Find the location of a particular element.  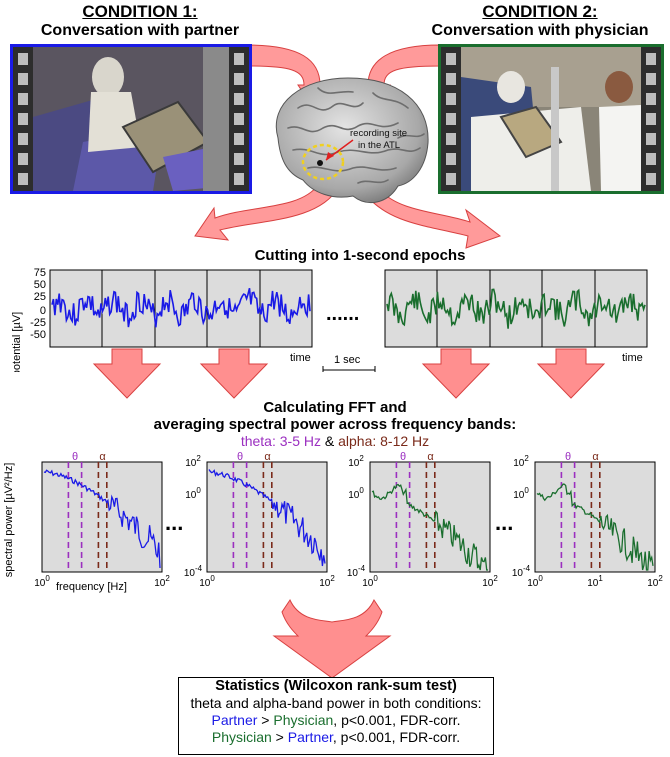

condition-1-title: CONDITION 1: Conversation with partner is located at coordinates (140, 21).